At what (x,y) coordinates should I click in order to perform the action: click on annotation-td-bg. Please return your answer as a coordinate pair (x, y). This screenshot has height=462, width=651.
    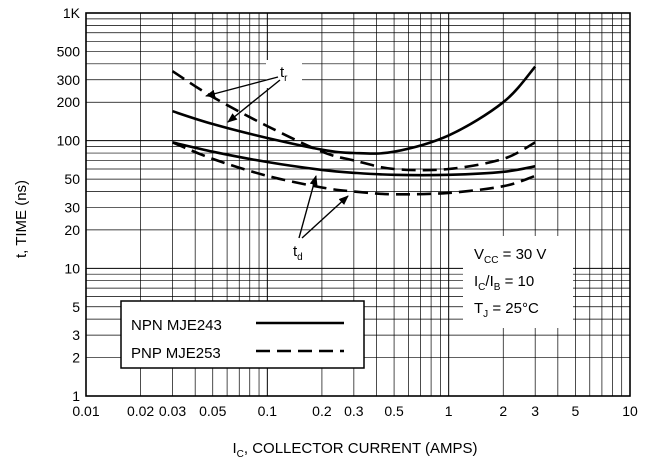
    Looking at the image, I should click on (299, 251).